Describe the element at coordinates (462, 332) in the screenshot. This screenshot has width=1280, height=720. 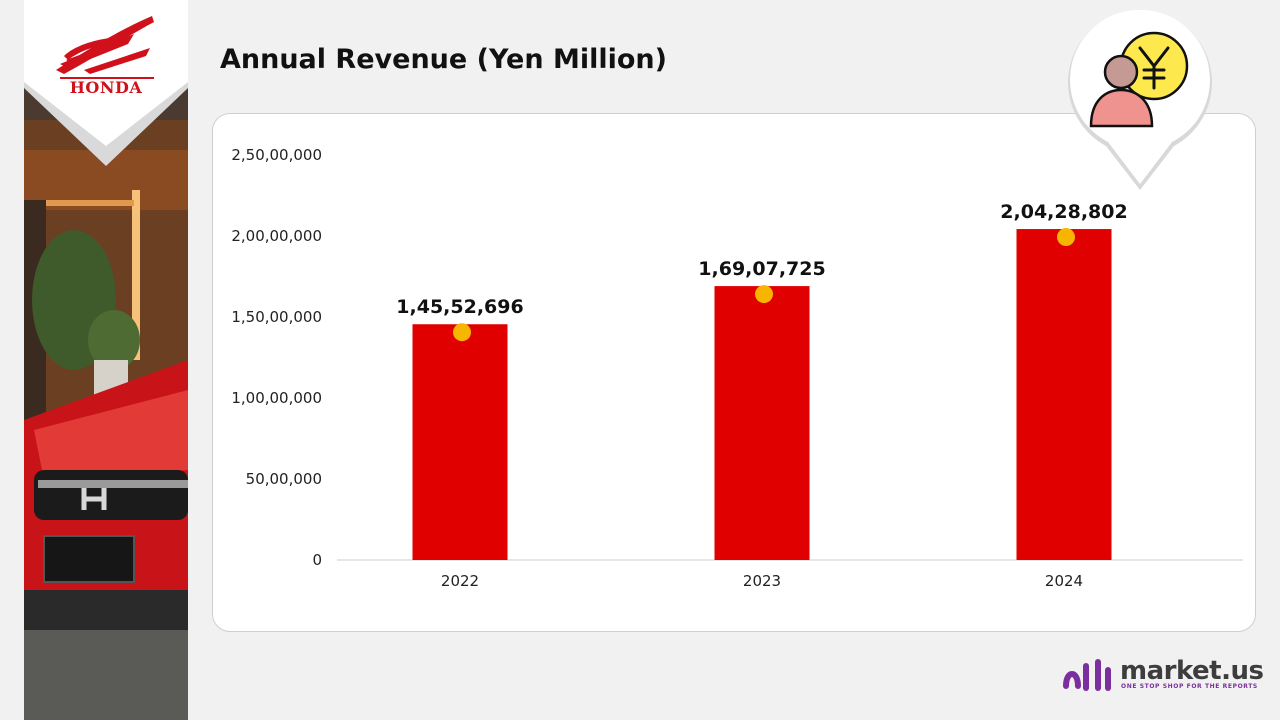
I see `bar-marker-2022` at that location.